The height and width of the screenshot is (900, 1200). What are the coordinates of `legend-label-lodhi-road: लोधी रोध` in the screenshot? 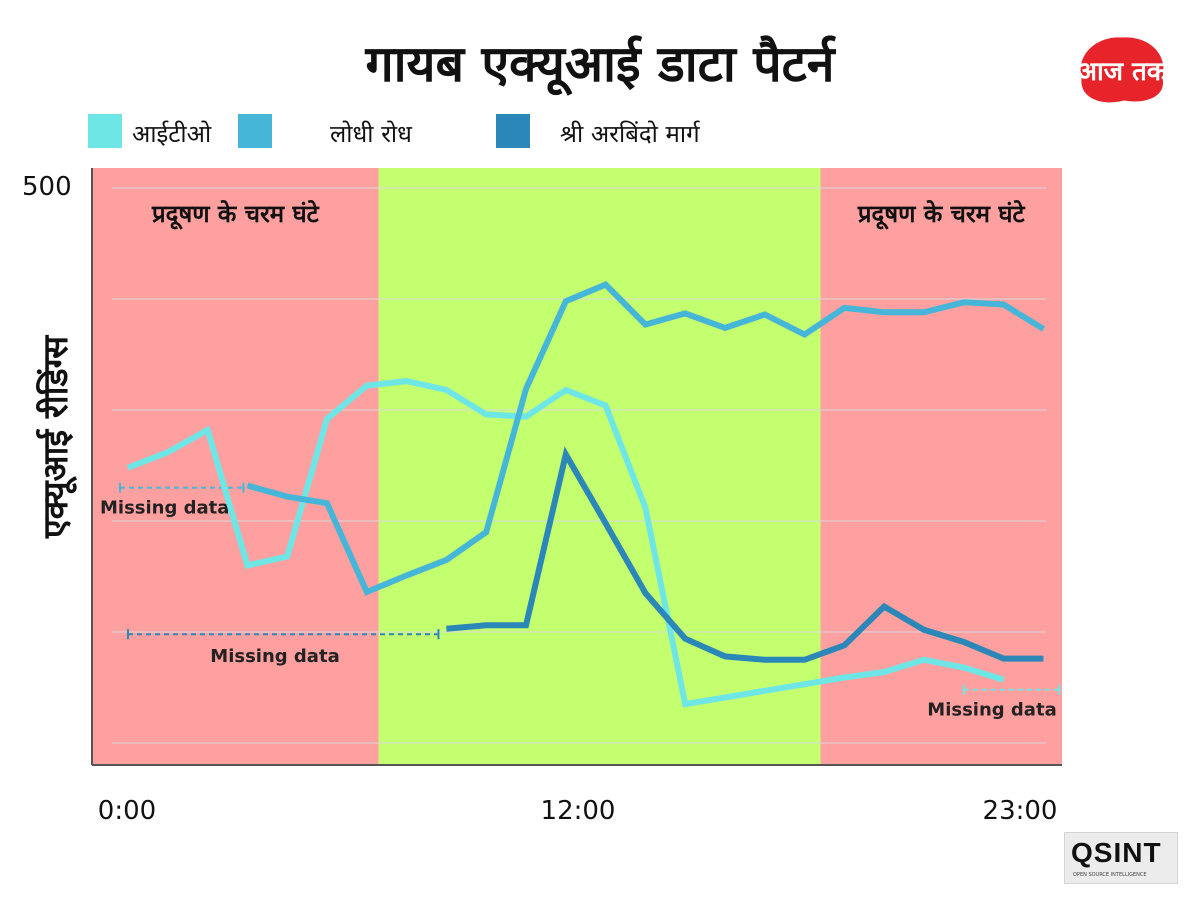 It's located at (371, 134).